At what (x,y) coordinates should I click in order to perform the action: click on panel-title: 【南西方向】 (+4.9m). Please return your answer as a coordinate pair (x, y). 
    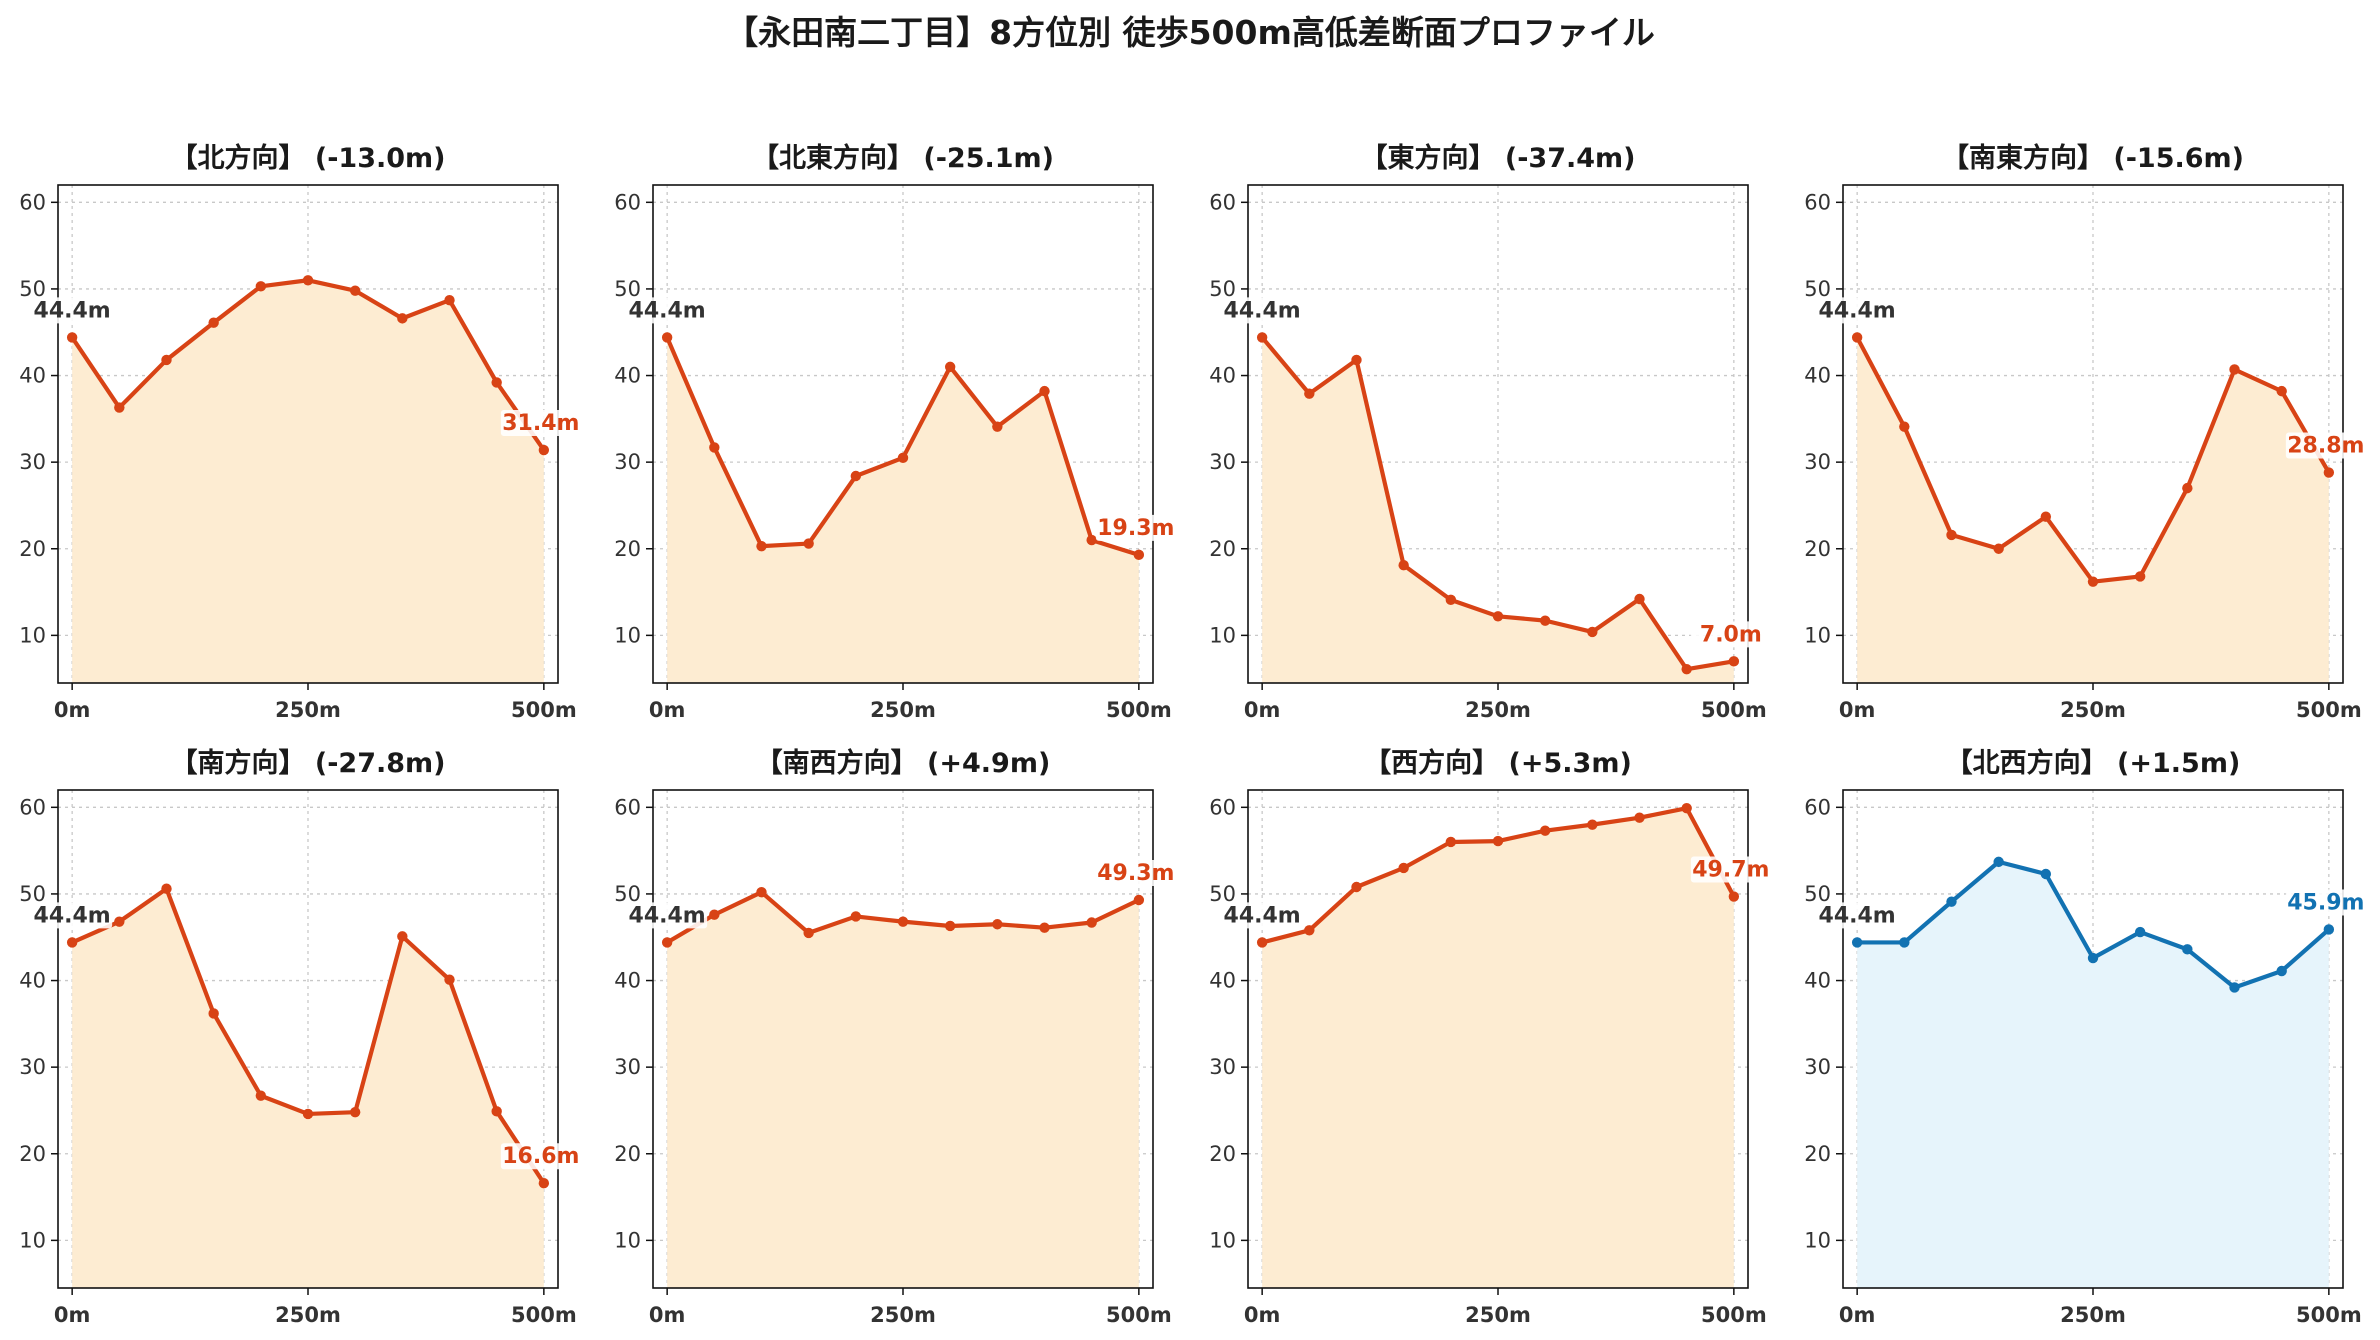
    Looking at the image, I should click on (903, 763).